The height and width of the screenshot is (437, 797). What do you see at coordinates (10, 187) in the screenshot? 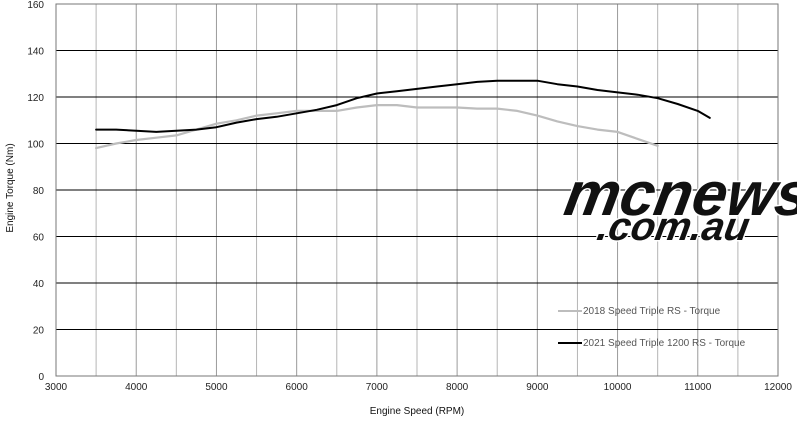
I see `y-axis-title: Engine Torque (Nm)` at bounding box center [10, 187].